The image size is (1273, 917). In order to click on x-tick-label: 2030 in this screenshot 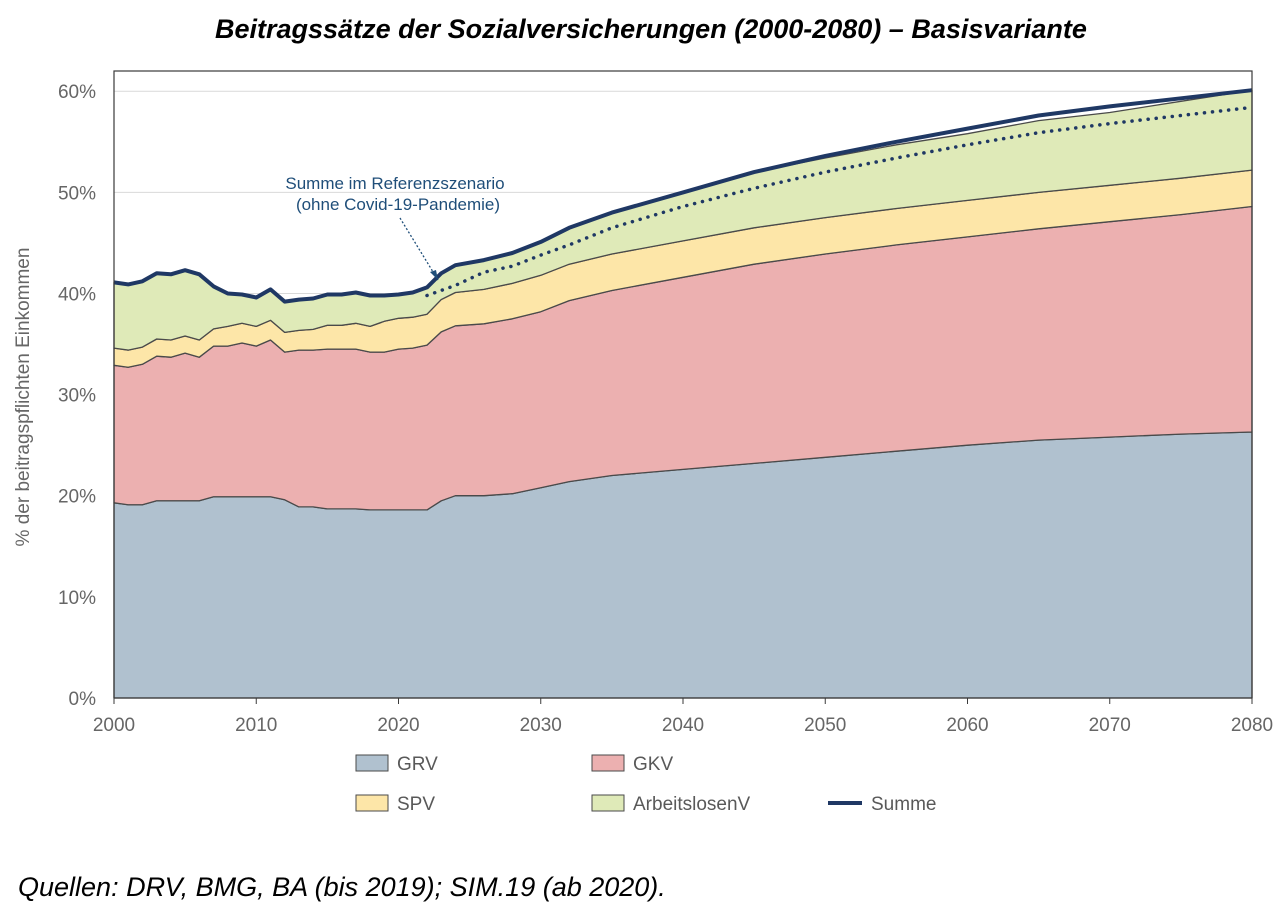, I will do `click(541, 725)`.